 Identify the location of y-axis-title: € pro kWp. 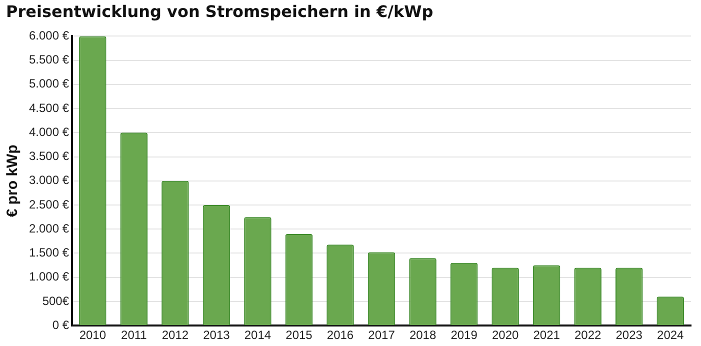
(13, 181).